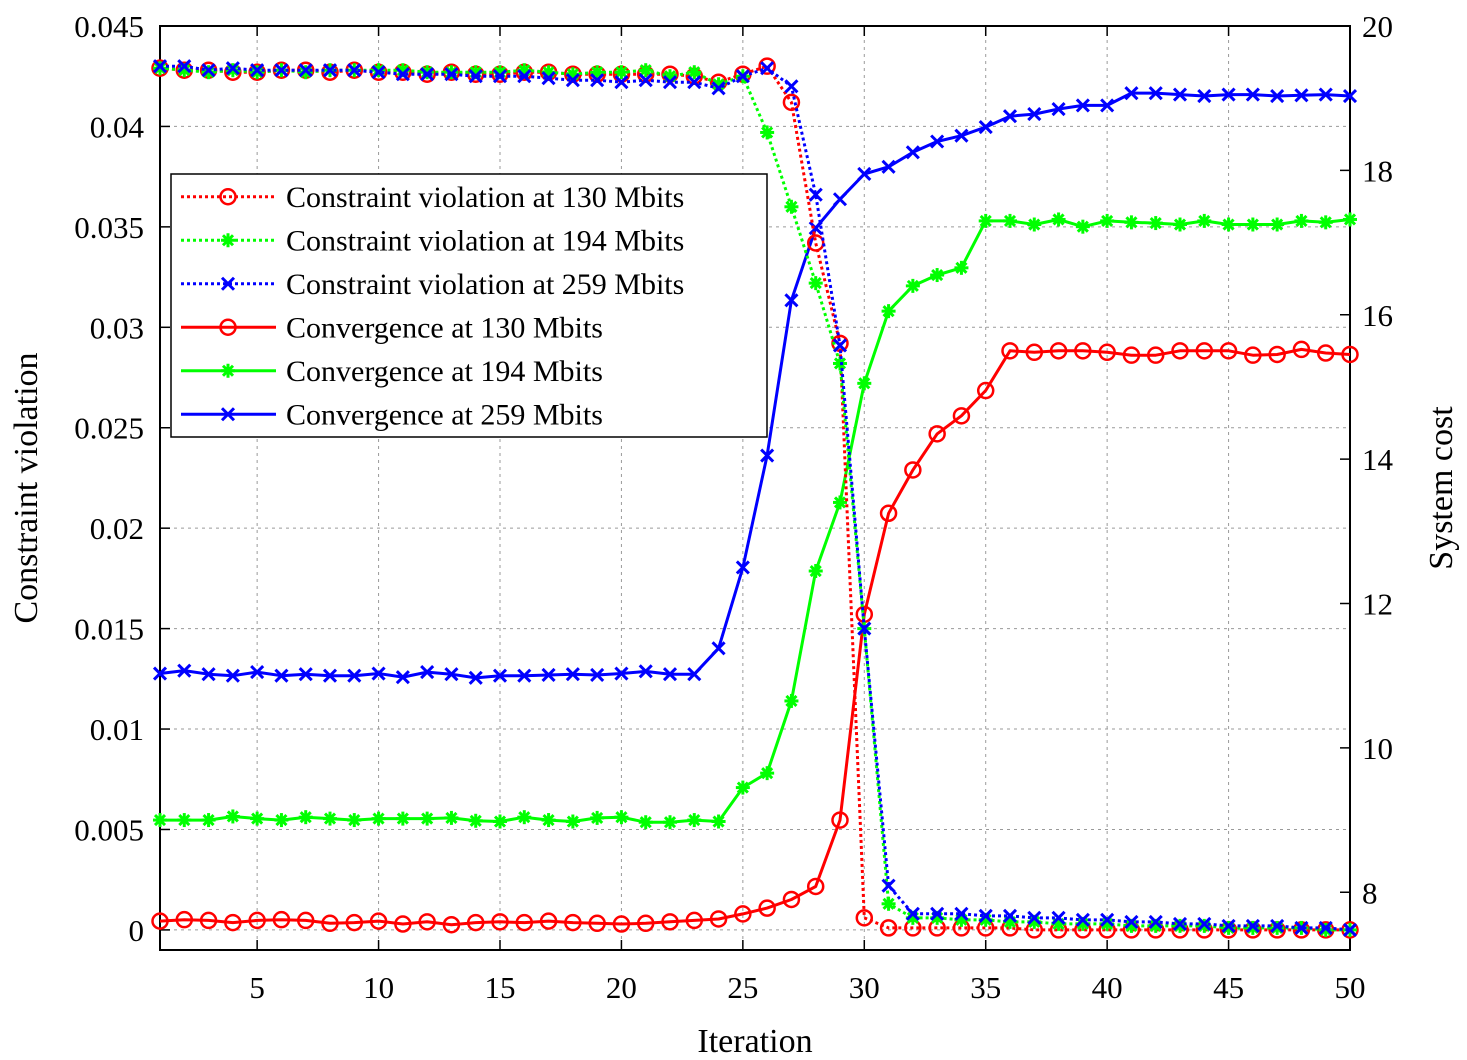 The image size is (1467, 1060). I want to click on y-right-tick-label: 12, so click(1377, 604).